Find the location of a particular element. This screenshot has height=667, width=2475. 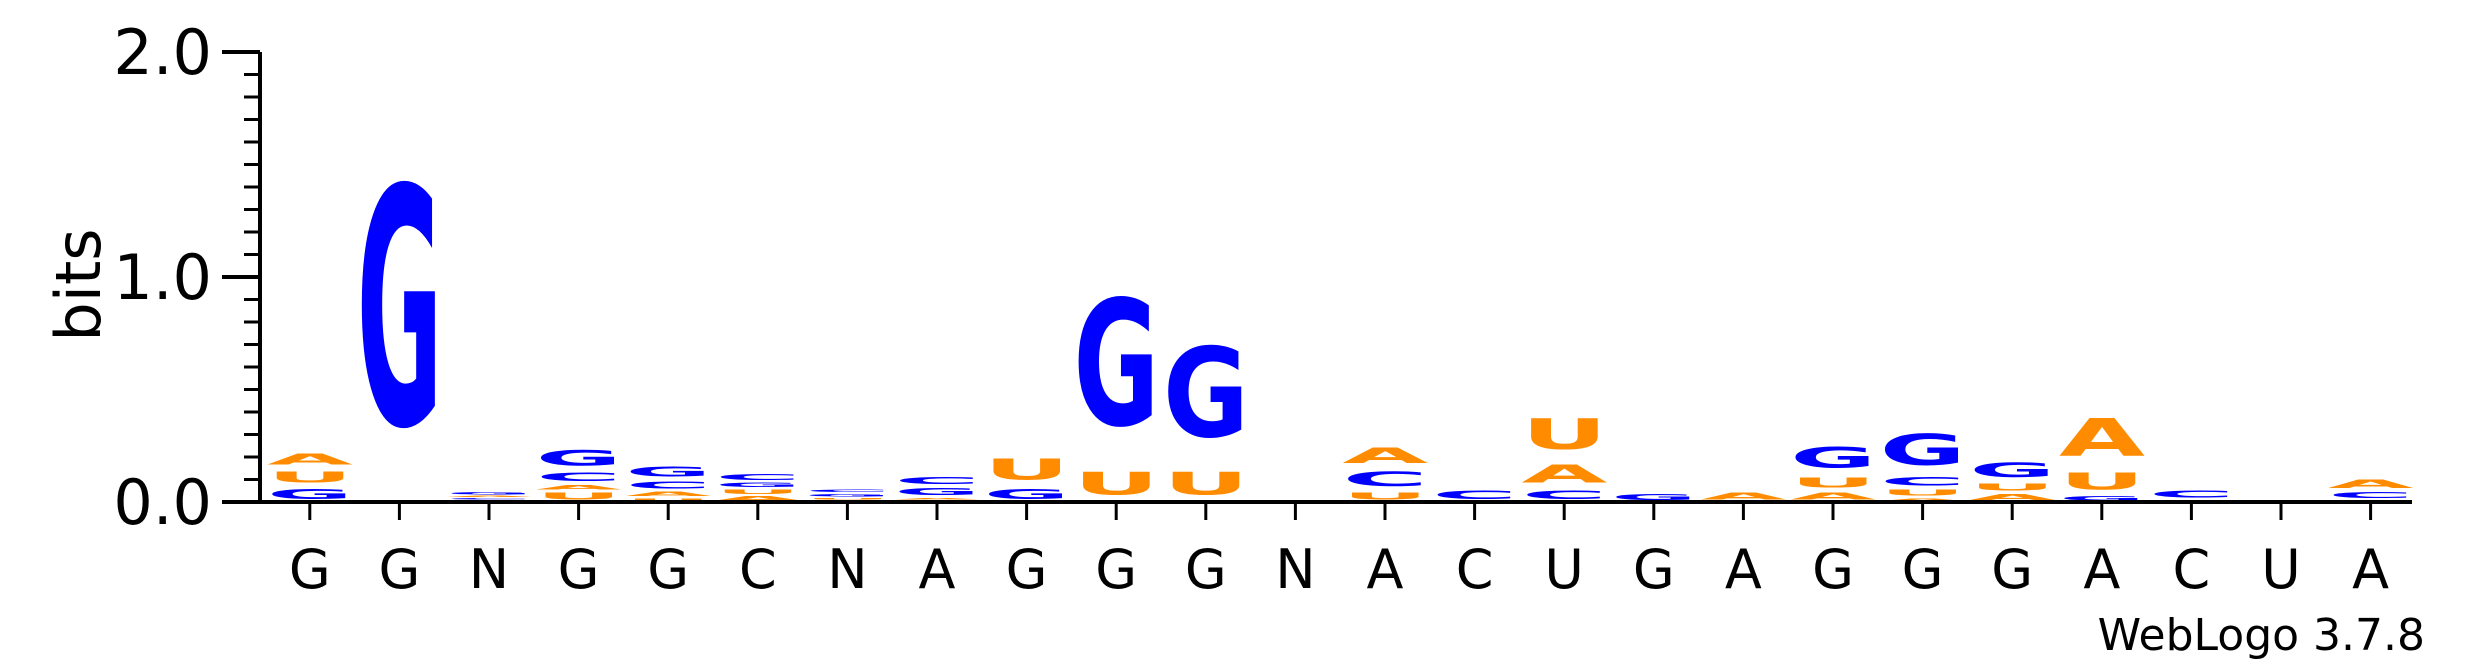

weblogo-credit: WebLogo 3.7.8 is located at coordinates (2261, 635).